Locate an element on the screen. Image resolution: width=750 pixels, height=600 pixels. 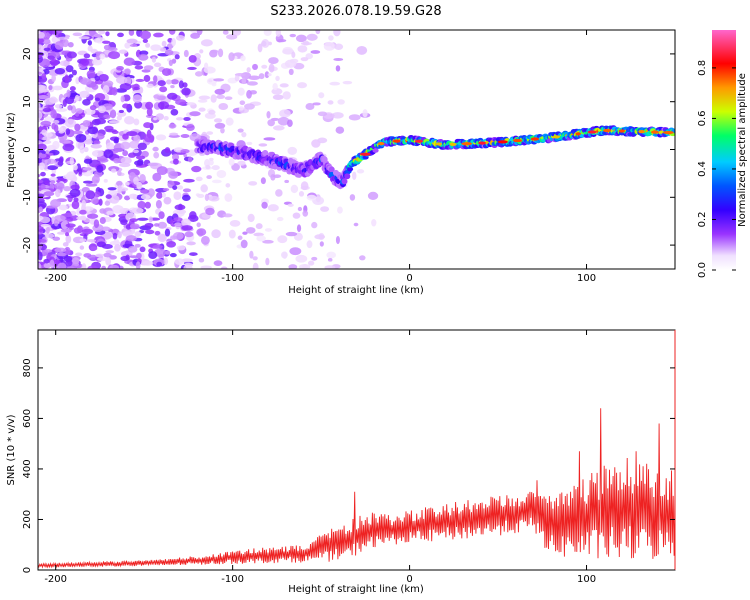
snr-x-tick-label: -200 is located at coordinates (55, 579).